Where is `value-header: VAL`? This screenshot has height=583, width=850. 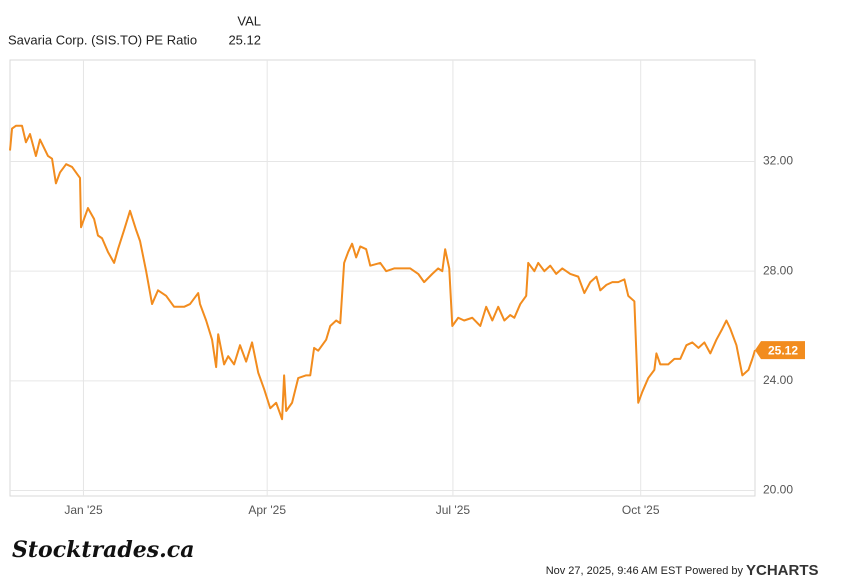
value-header: VAL is located at coordinates (249, 20).